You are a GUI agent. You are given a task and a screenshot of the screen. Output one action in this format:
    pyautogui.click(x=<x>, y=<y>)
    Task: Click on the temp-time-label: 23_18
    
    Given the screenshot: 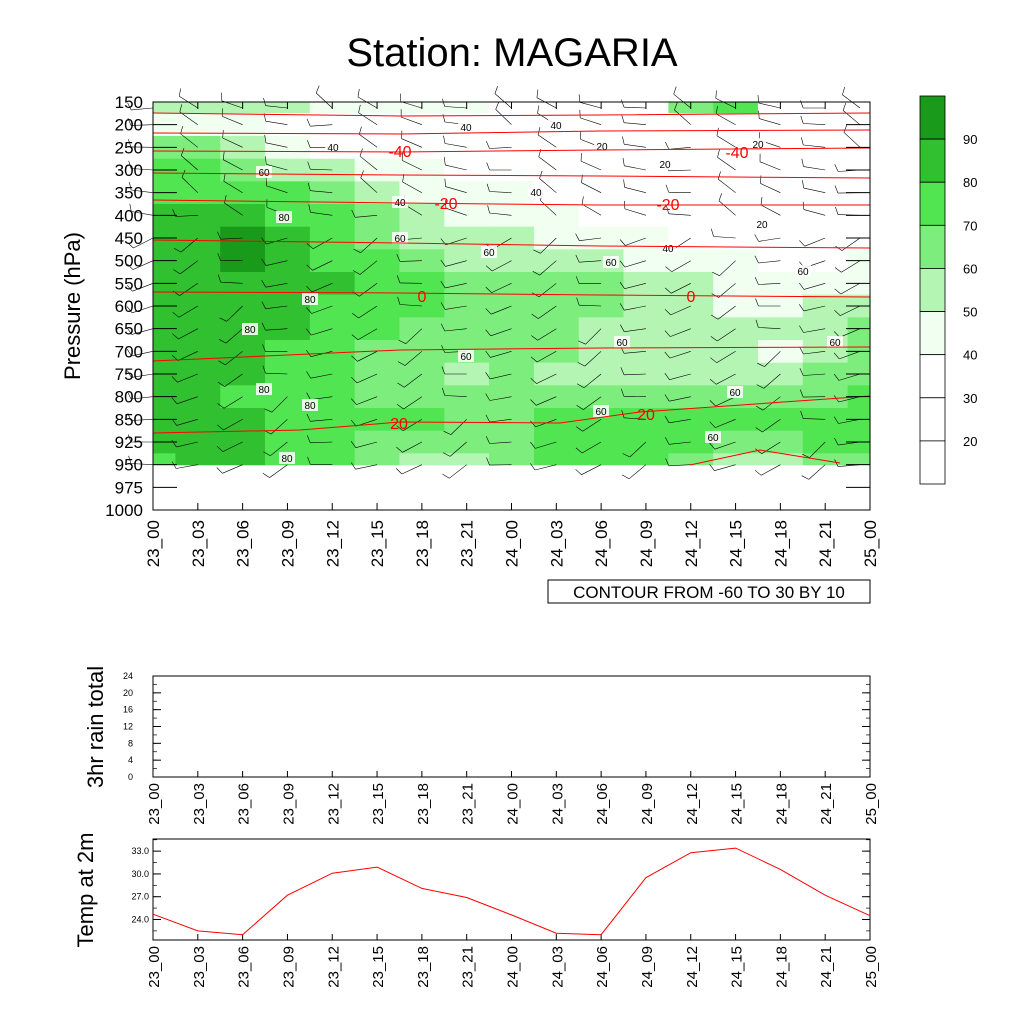 What is the action you would take?
    pyautogui.click(x=423, y=967)
    